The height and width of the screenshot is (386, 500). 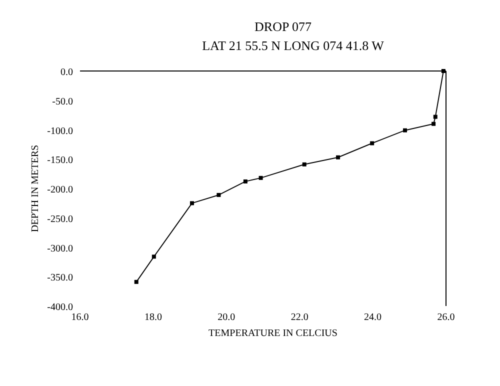 I want to click on x-tick-label: 22.0, so click(x=299, y=317).